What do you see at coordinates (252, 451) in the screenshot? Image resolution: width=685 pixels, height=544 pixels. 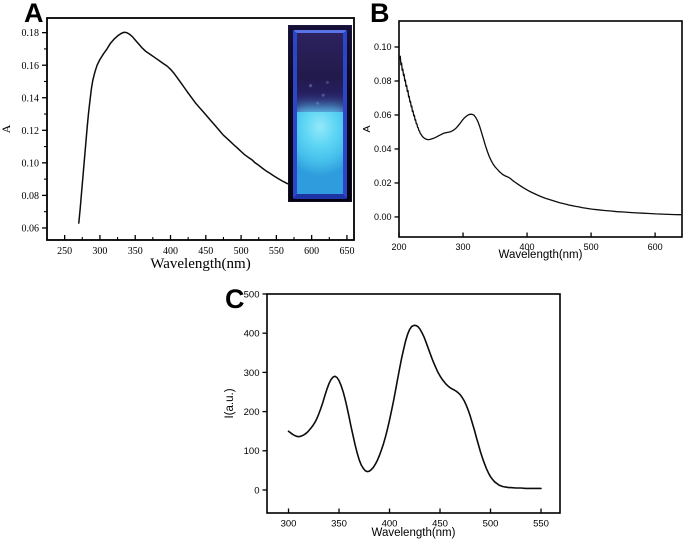 I see `svg-text: 100` at bounding box center [252, 451].